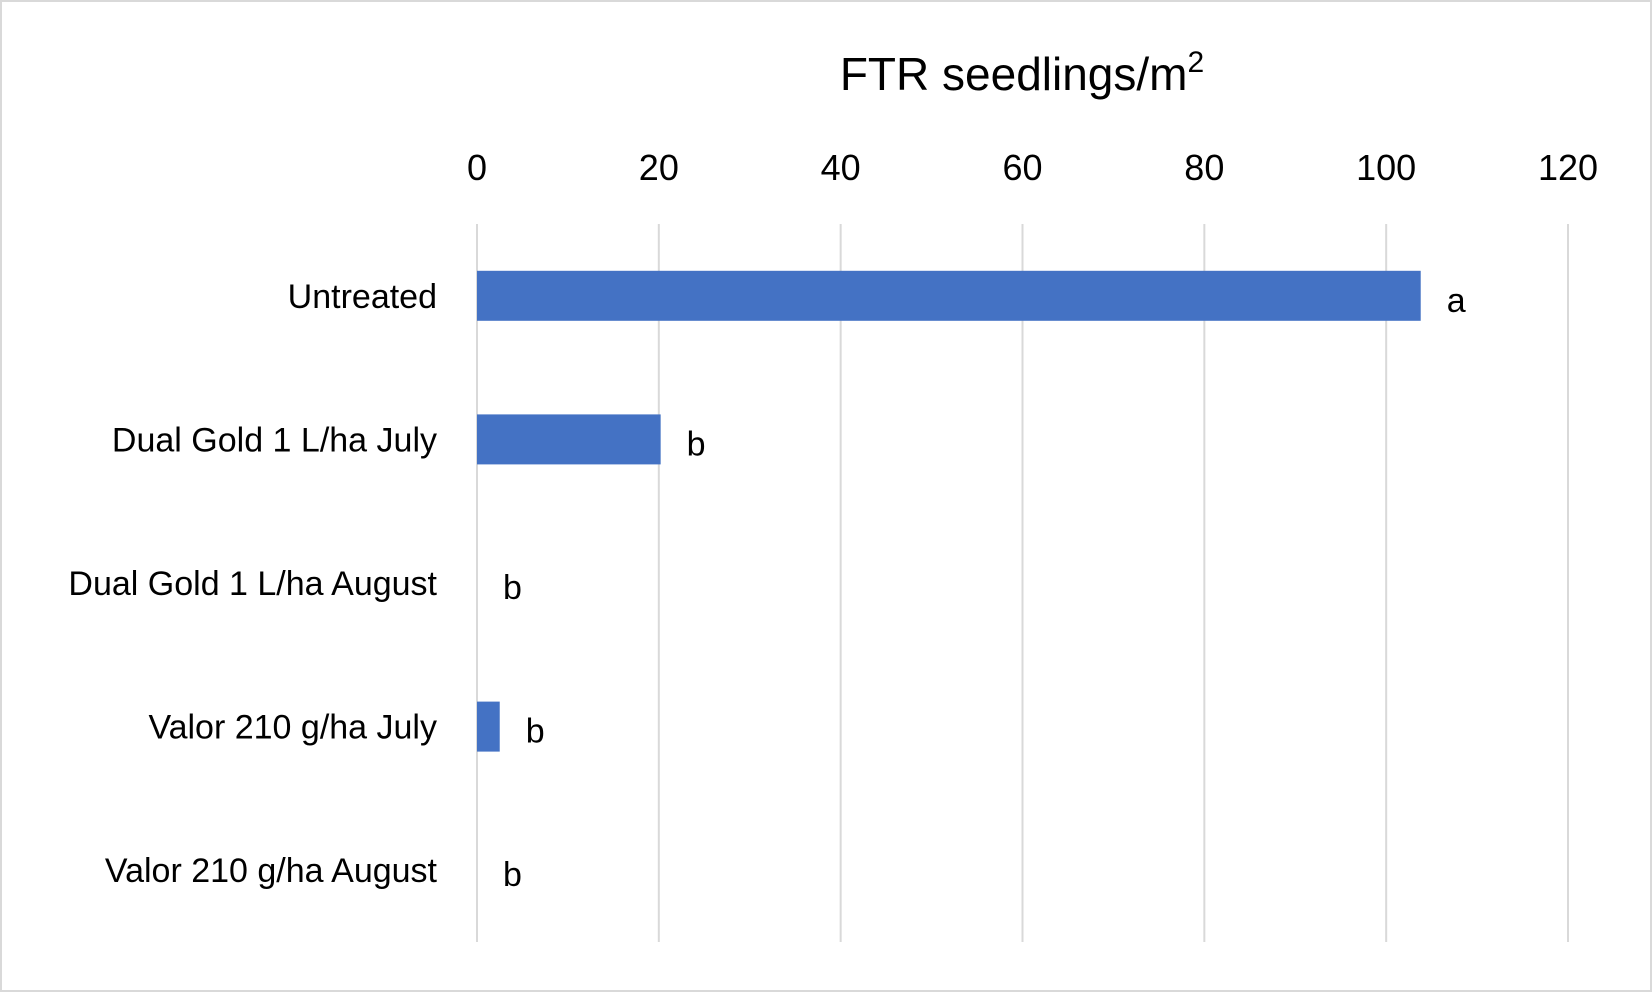 The image size is (1652, 994). I want to click on x-axis-title-text: FTR seedlings/m, so click(1014, 74).